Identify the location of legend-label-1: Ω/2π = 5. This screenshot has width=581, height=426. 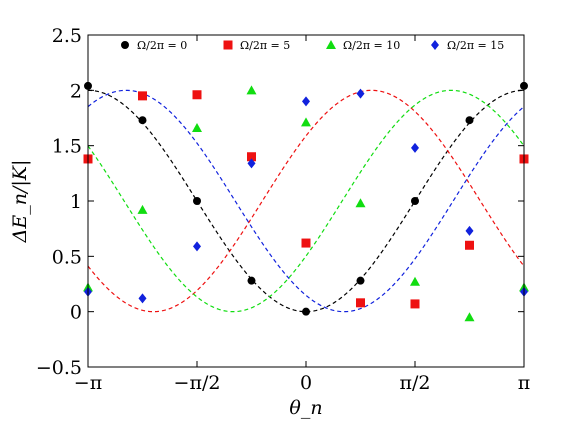
(265, 45).